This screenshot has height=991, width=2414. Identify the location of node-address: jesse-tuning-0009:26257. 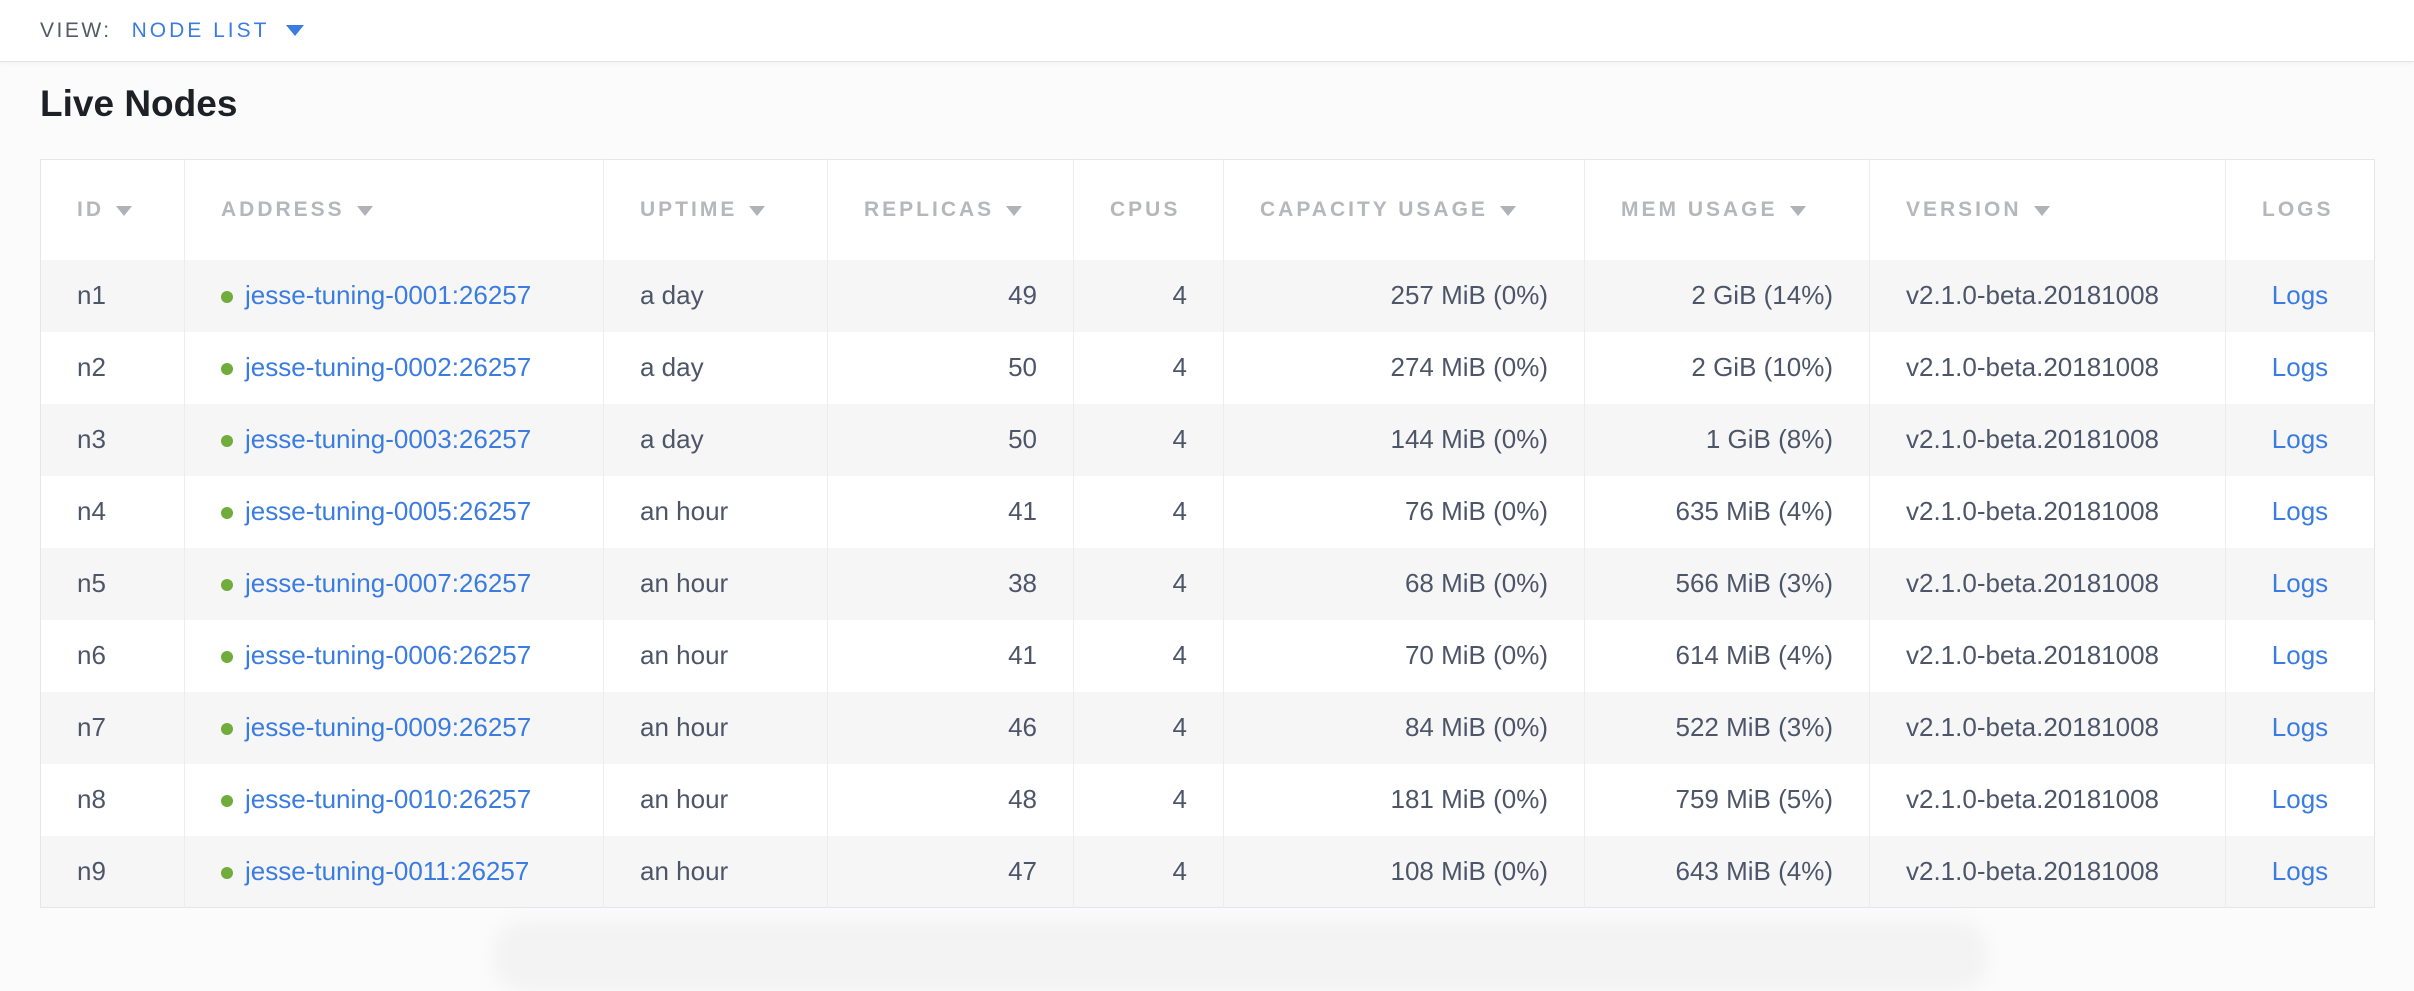
(376, 727).